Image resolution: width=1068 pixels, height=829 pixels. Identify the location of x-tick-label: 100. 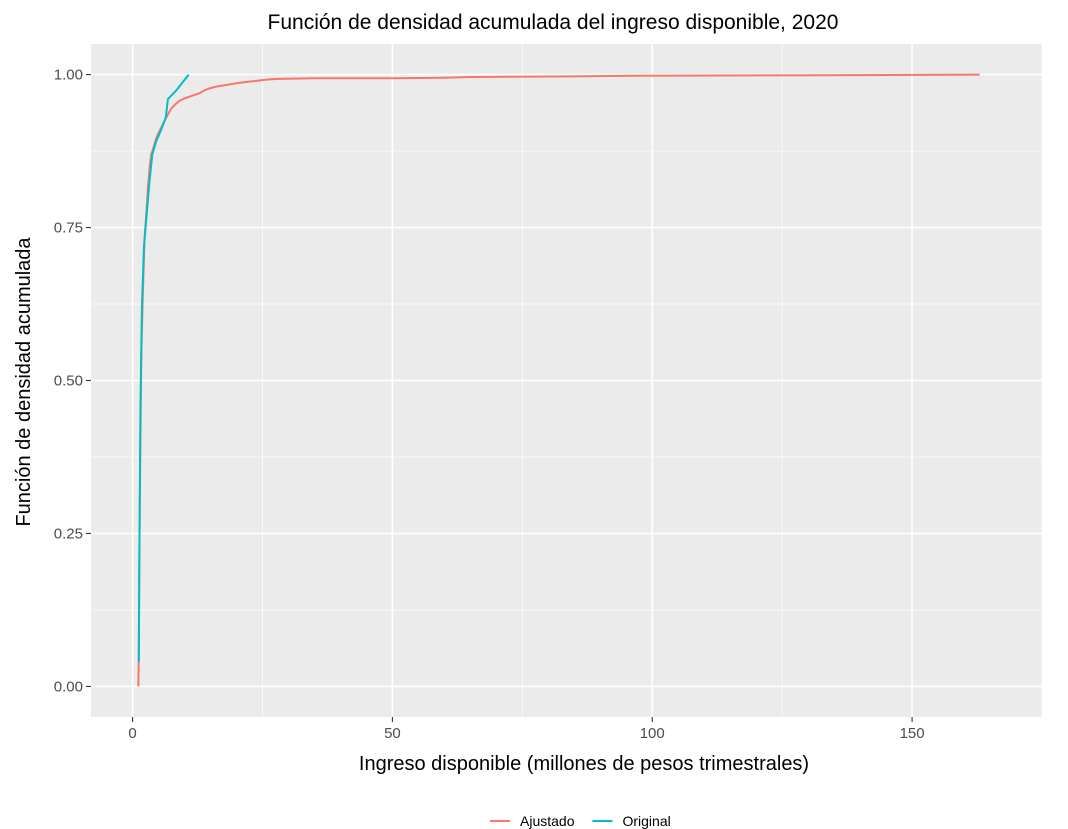
(652, 733).